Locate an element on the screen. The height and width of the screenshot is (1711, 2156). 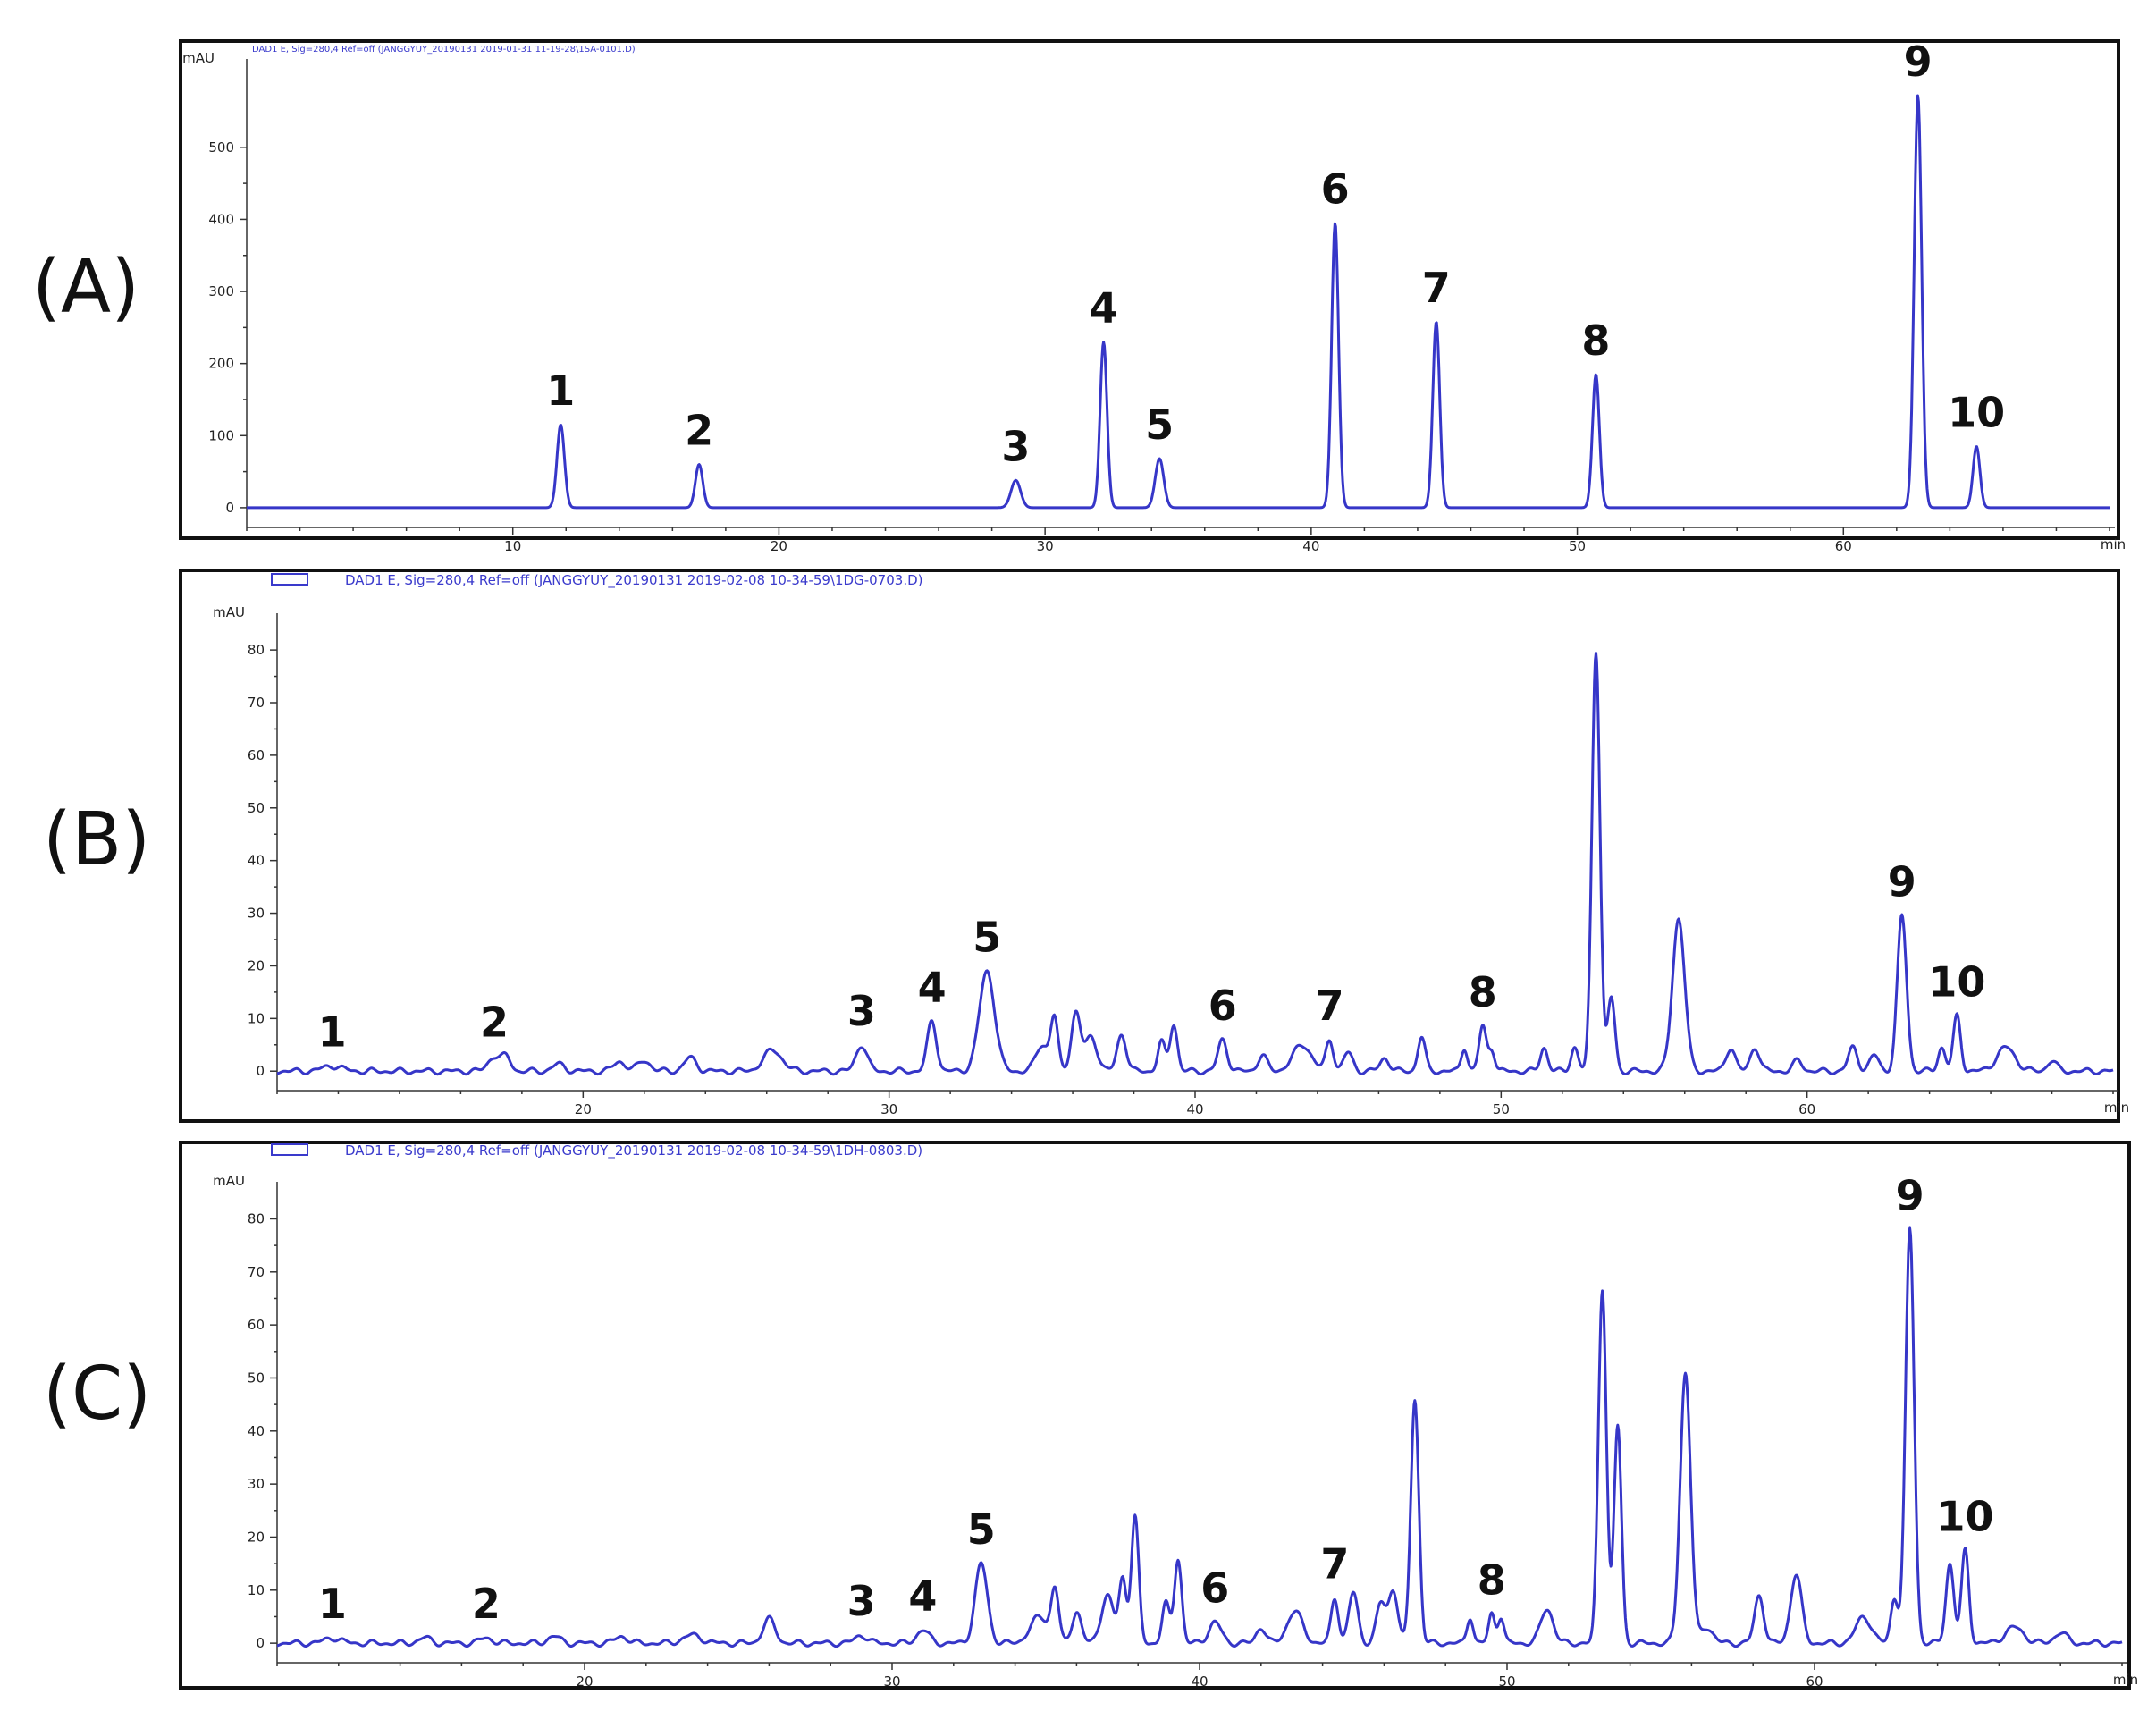
panel-label-b: (B) is located at coordinates (97, 839).